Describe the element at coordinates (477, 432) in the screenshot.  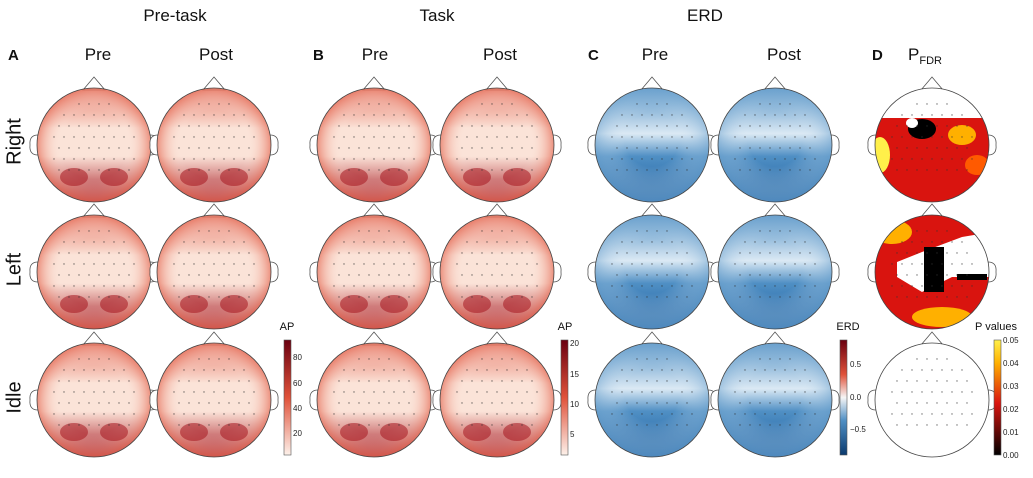
I see `occipital-blob-left` at that location.